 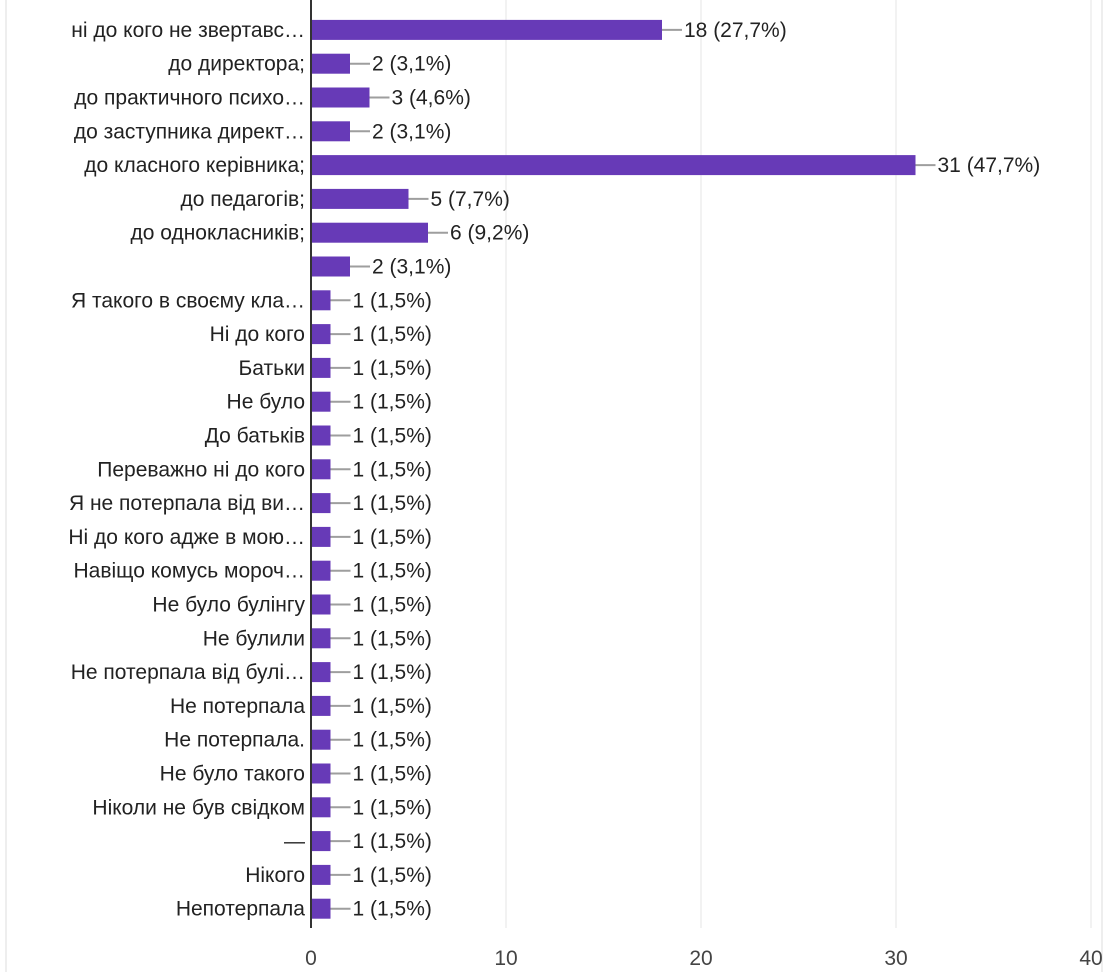 What do you see at coordinates (431, 98) in the screenshot?
I see `data-label: 3 (4,6%)` at bounding box center [431, 98].